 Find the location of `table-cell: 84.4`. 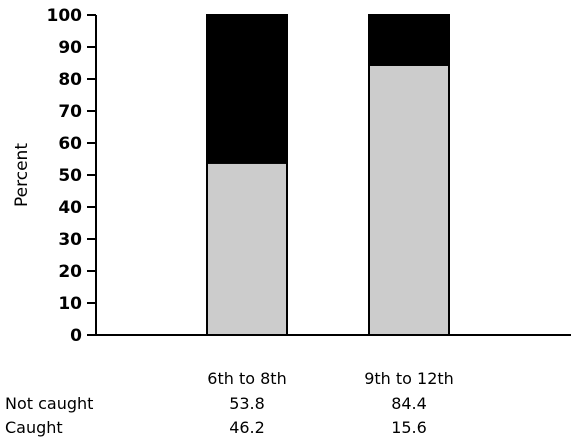

table-cell: 84.4 is located at coordinates (409, 403).